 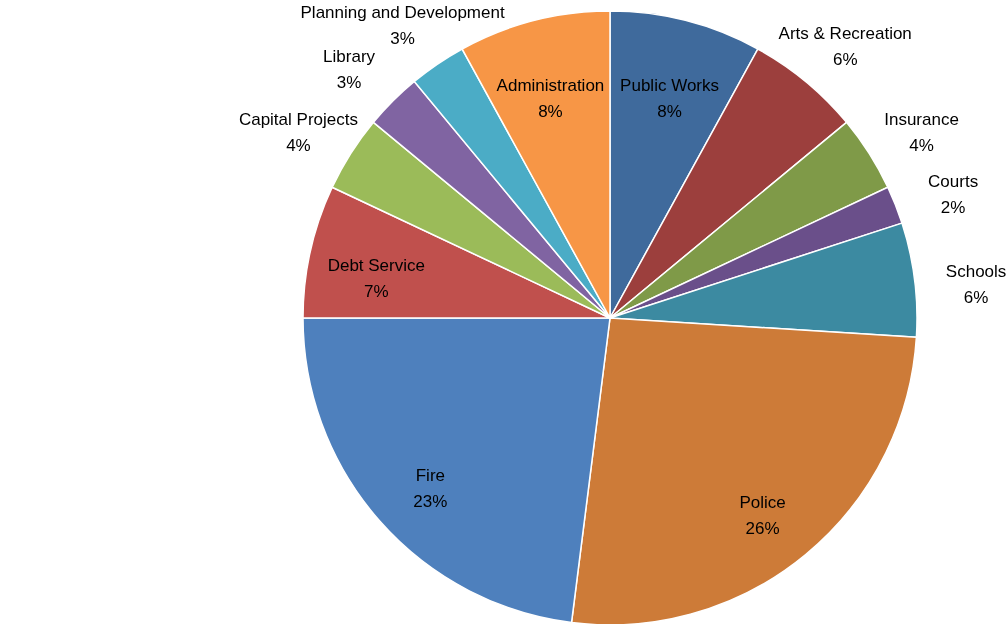 What do you see at coordinates (762, 528) in the screenshot?
I see `data-label: 26%` at bounding box center [762, 528].